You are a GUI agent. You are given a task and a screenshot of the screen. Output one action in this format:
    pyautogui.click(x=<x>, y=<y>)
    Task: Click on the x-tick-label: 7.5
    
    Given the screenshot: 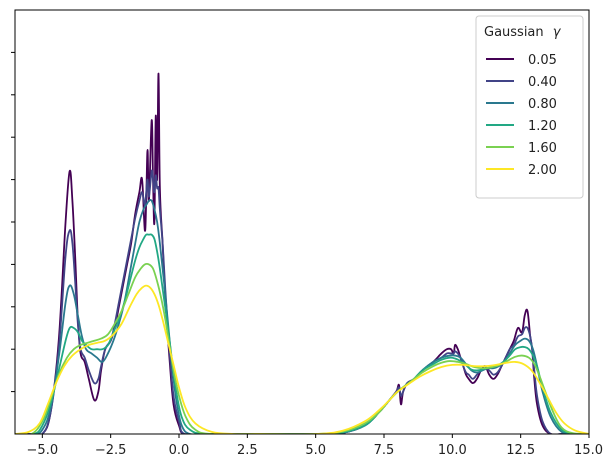 What is the action you would take?
    pyautogui.click(x=384, y=450)
    